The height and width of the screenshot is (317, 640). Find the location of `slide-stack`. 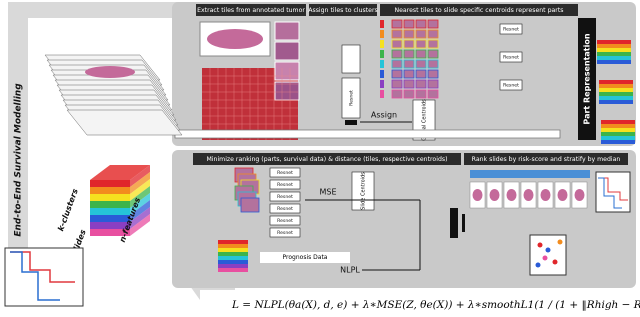

slide-stack is located at coordinates (113, 95).